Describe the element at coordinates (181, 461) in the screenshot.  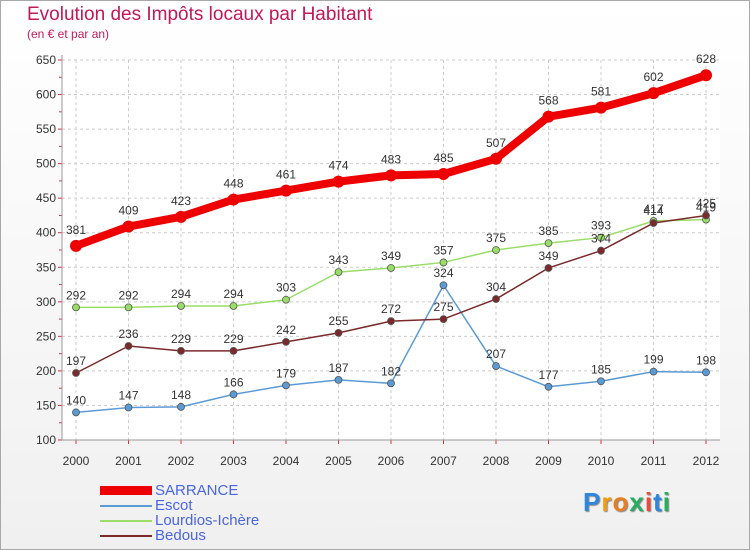
I see `x-tick-label: 2002` at that location.